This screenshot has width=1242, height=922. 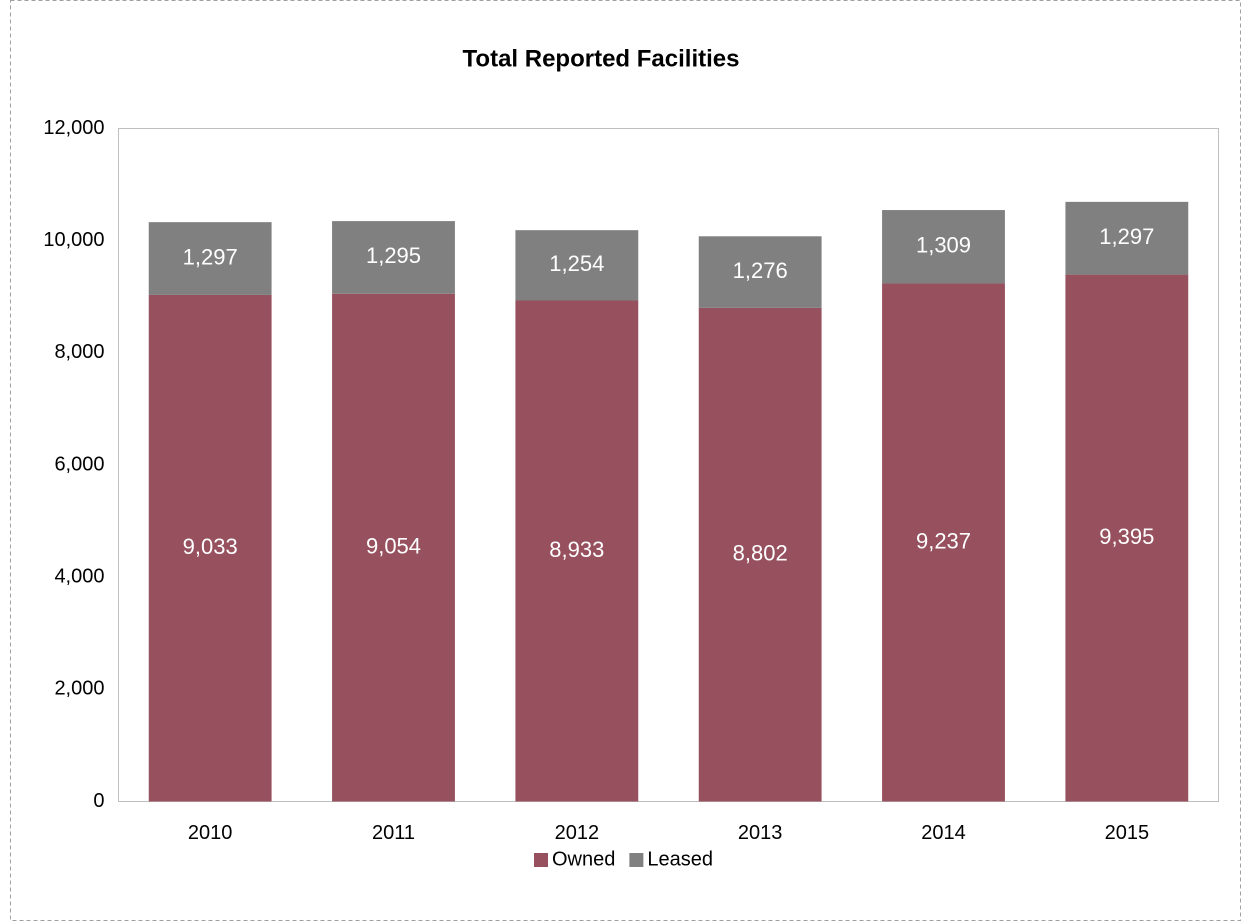 I want to click on x-tick-label: 2010, so click(x=210, y=833).